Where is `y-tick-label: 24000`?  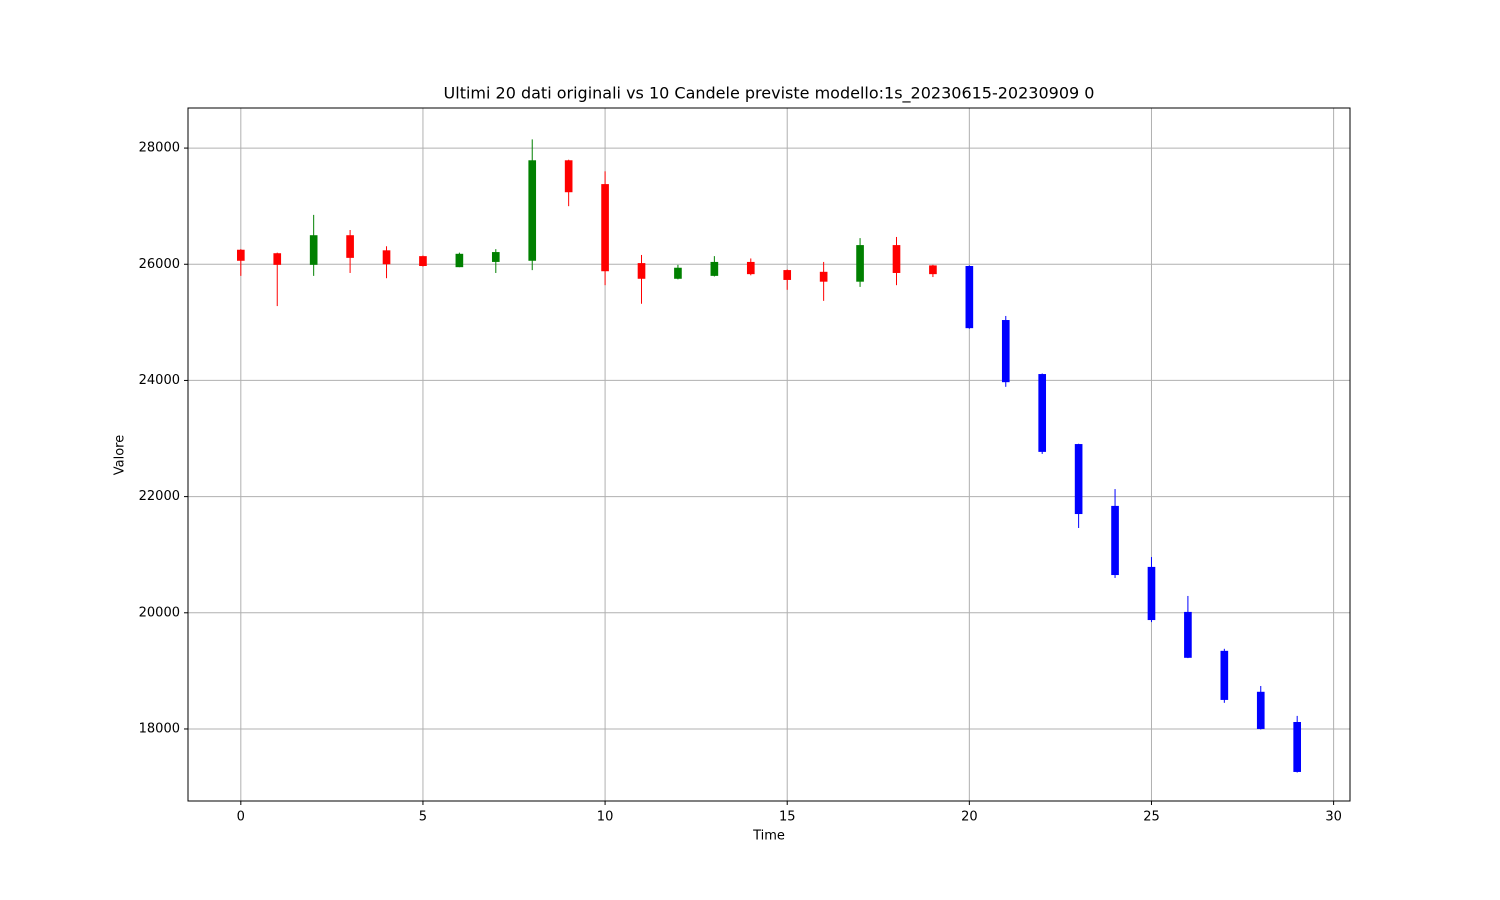 y-tick-label: 24000 is located at coordinates (159, 380).